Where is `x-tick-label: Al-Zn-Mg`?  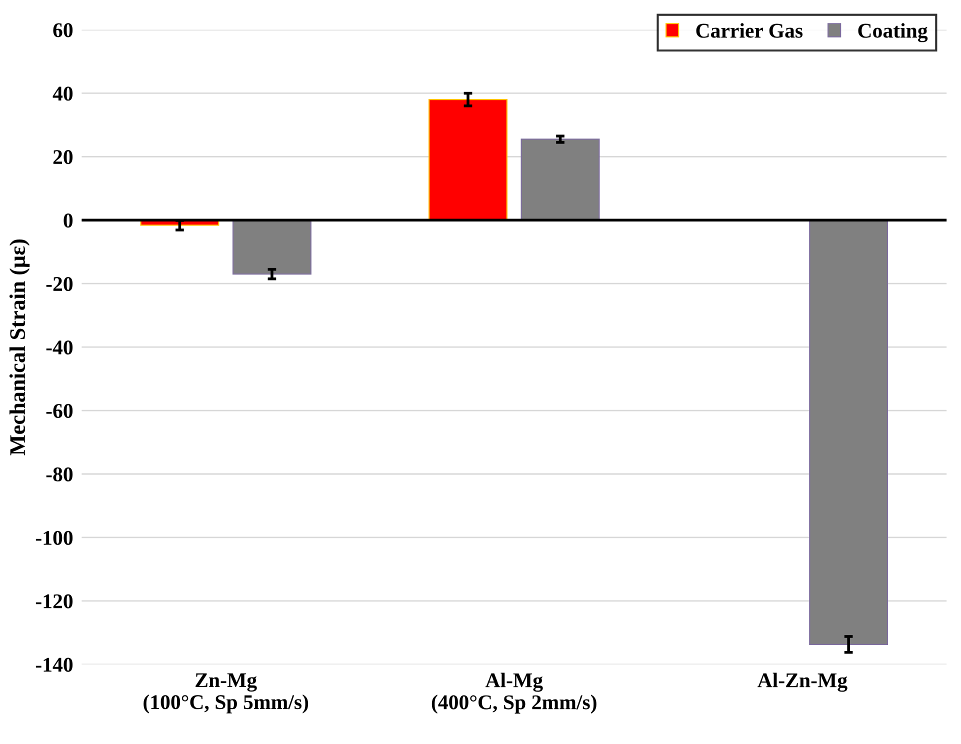
x-tick-label: Al-Zn-Mg is located at coordinates (803, 682).